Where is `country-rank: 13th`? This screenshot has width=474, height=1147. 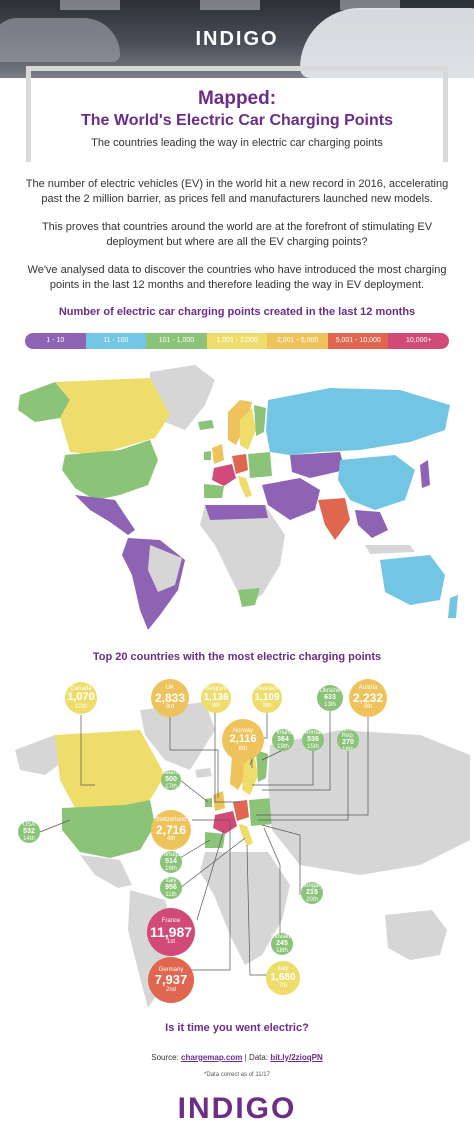 country-rank: 13th is located at coordinates (330, 704).